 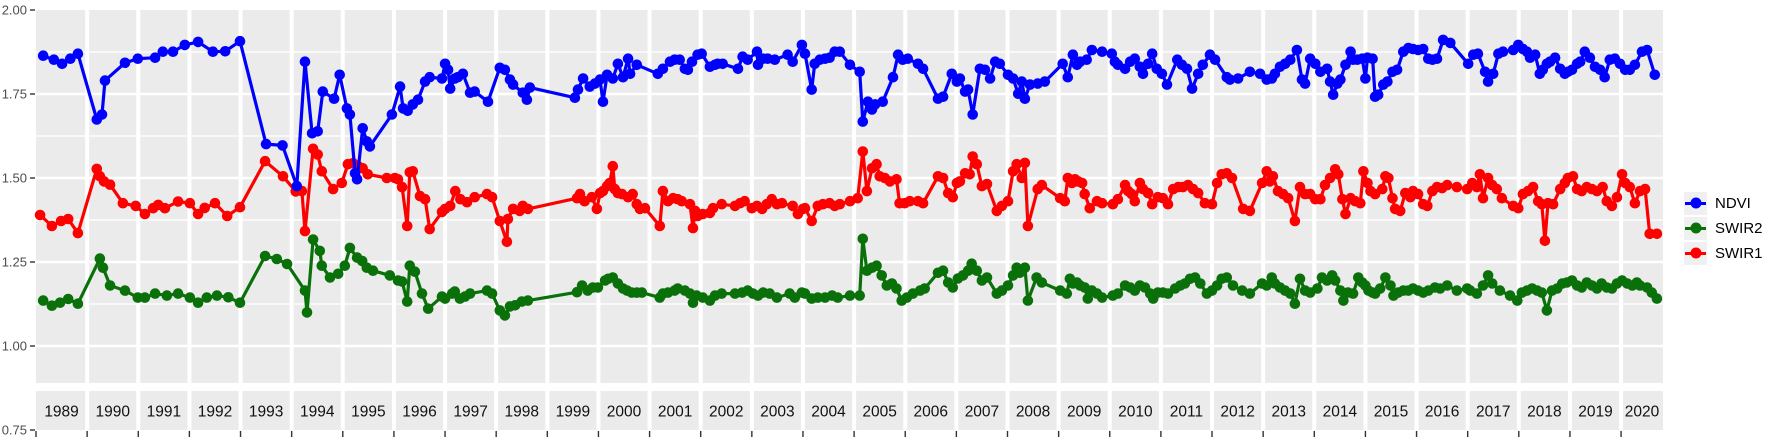 I want to click on svg-text: 2002, so click(x=726, y=412).